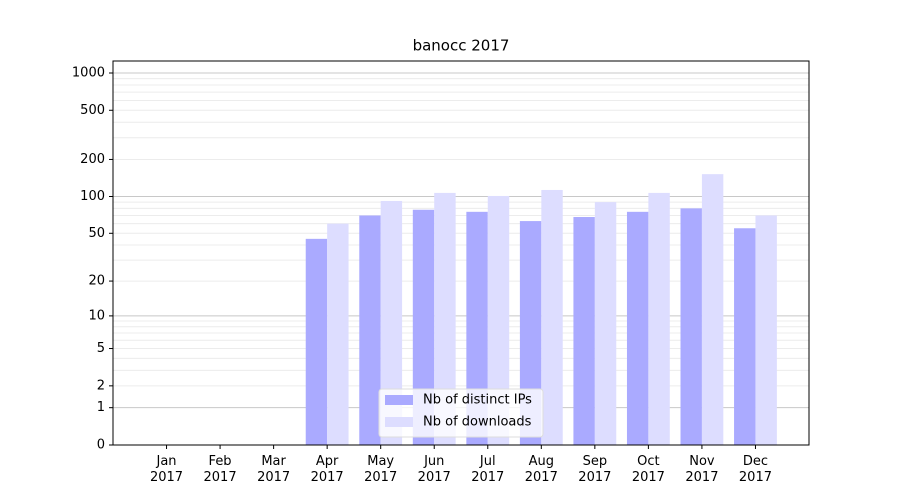 The height and width of the screenshot is (500, 900). What do you see at coordinates (101, 385) in the screenshot?
I see `y-tick-label: 2` at bounding box center [101, 385].